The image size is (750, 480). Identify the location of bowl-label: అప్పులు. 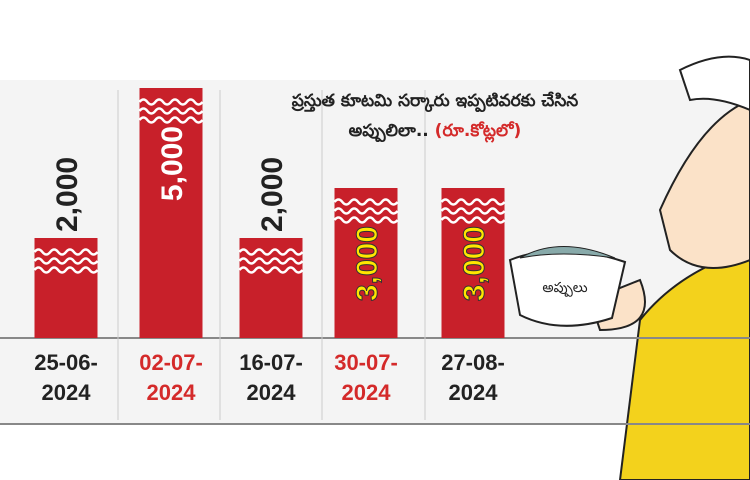
(564, 288).